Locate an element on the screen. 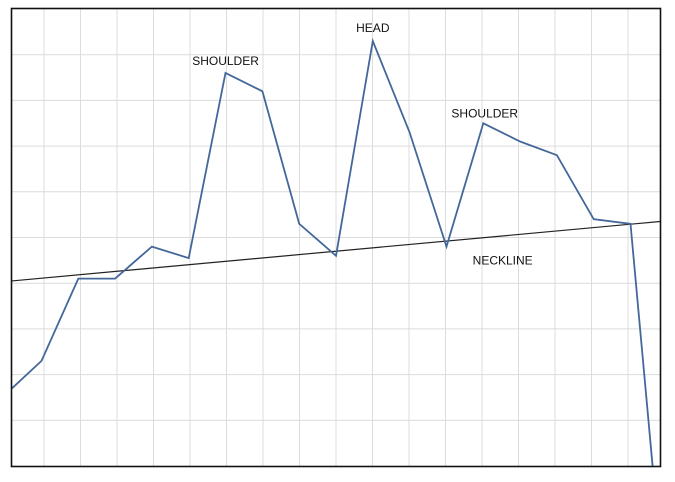  annotation-head: HEAD is located at coordinates (373, 28).